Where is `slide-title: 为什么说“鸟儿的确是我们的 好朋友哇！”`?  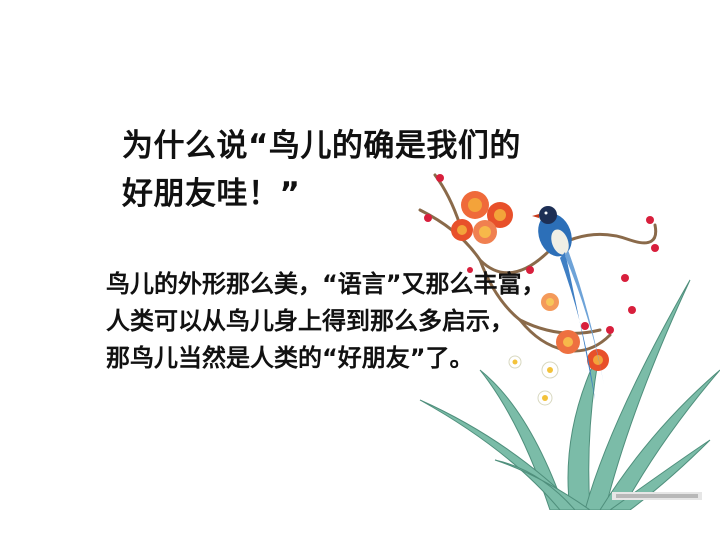 slide-title: 为什么说“鸟儿的确是我们的 好朋友哇！” is located at coordinates (372, 170).